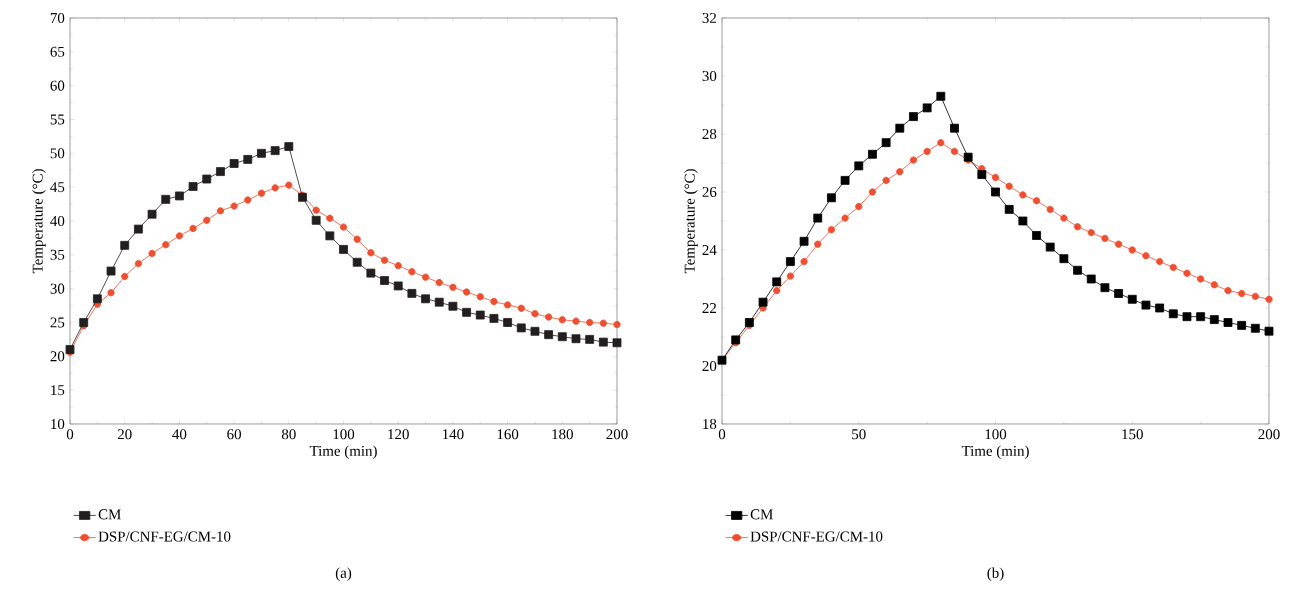 The height and width of the screenshot is (597, 1295). I want to click on y-tick-label: 24, so click(709, 250).